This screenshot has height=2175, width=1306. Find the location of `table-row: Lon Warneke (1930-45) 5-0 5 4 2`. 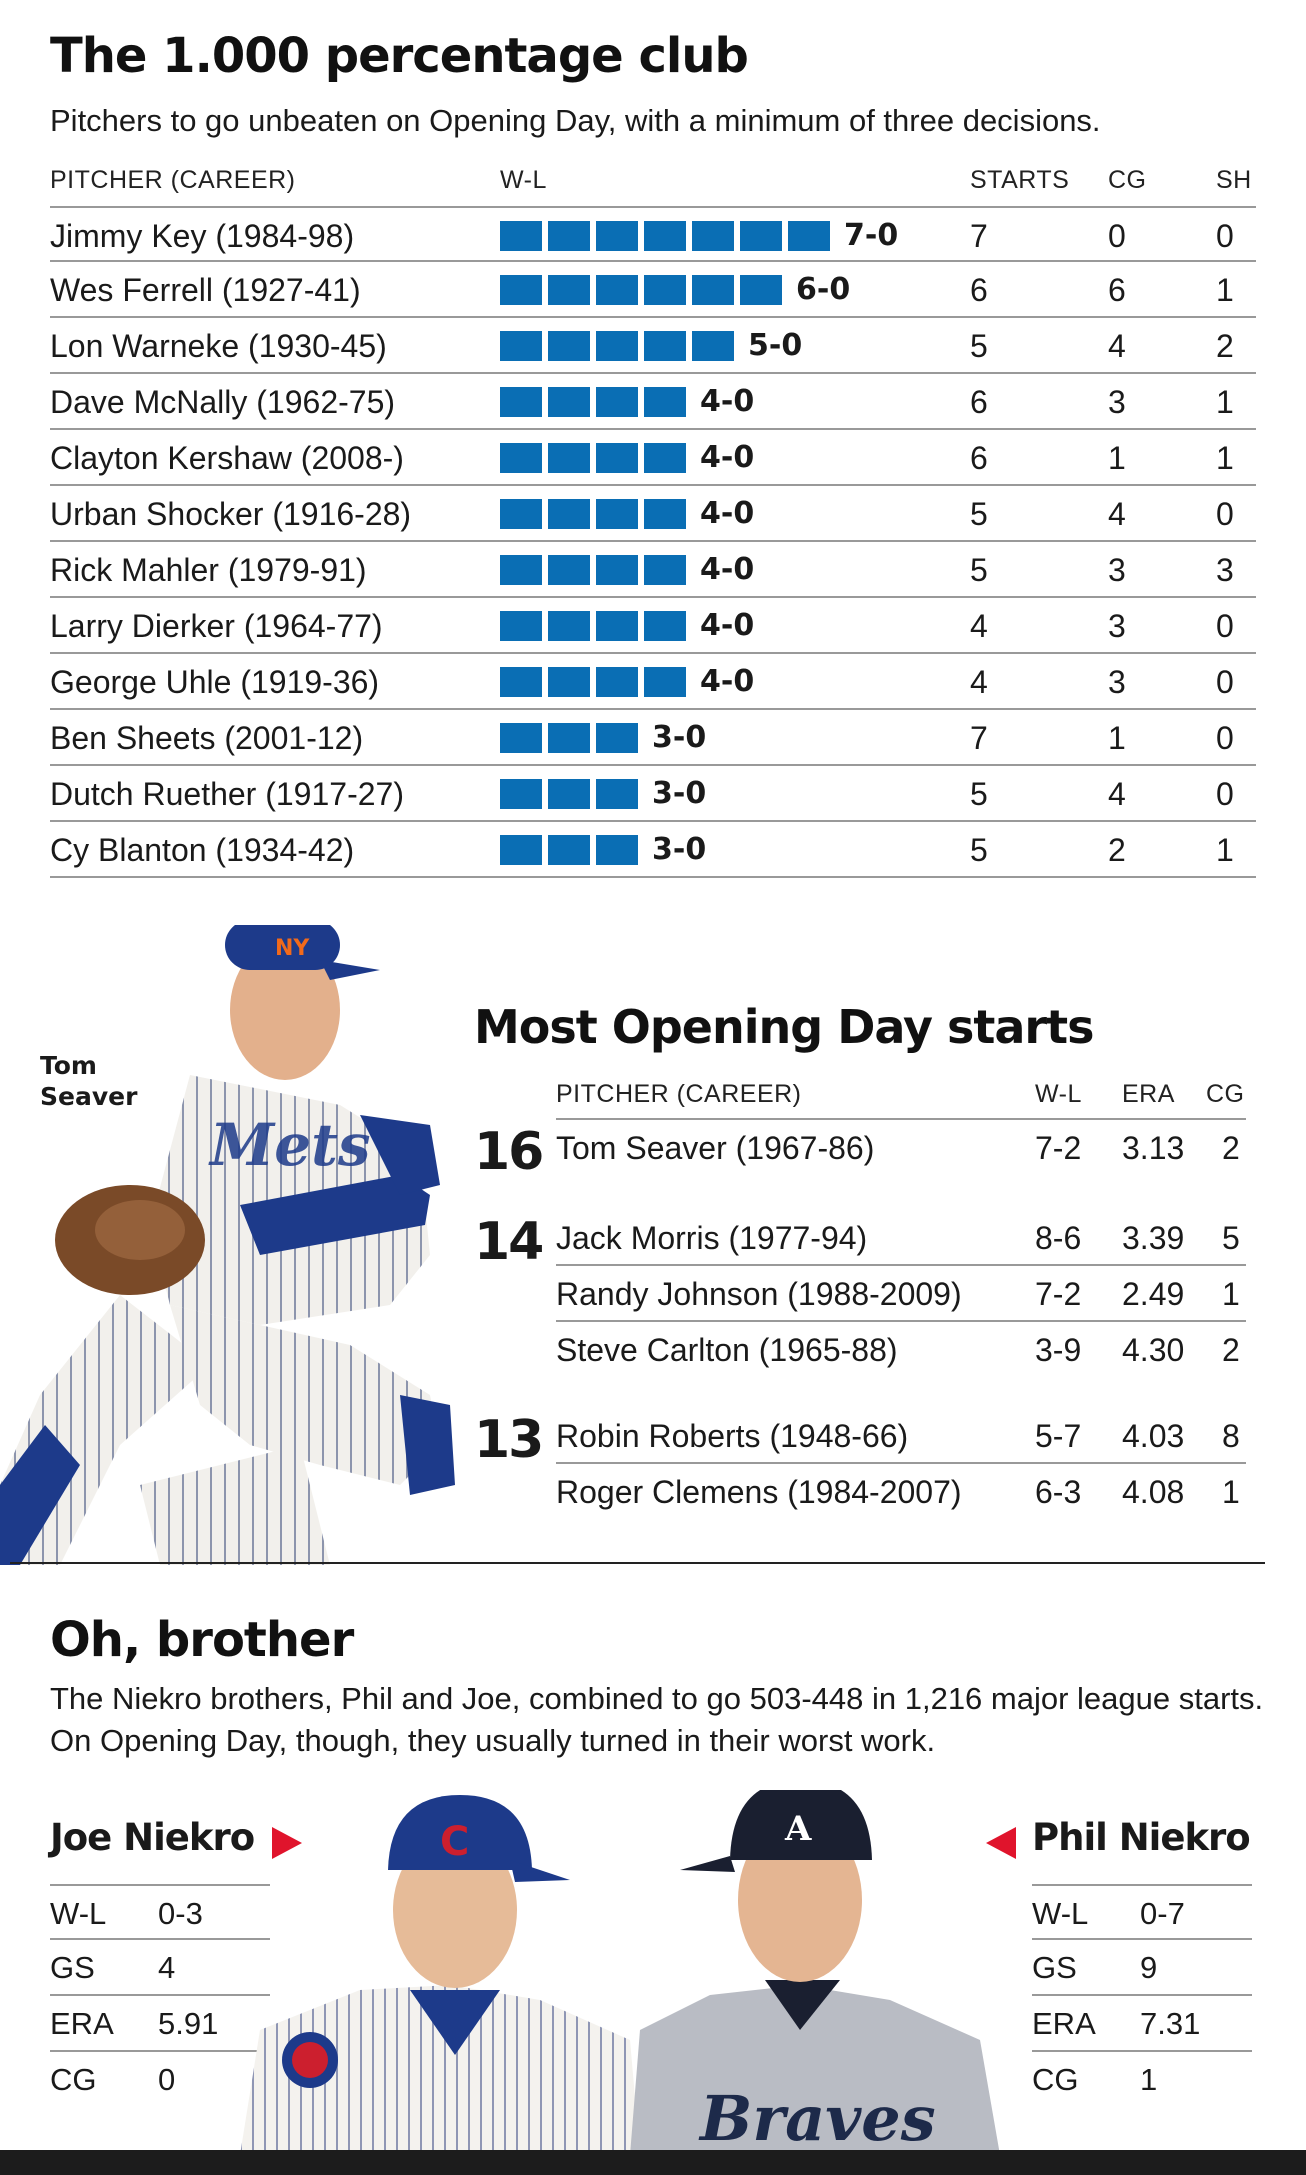

table-row: Lon Warneke (1930-45) 5-0 5 4 2 is located at coordinates (653, 346).